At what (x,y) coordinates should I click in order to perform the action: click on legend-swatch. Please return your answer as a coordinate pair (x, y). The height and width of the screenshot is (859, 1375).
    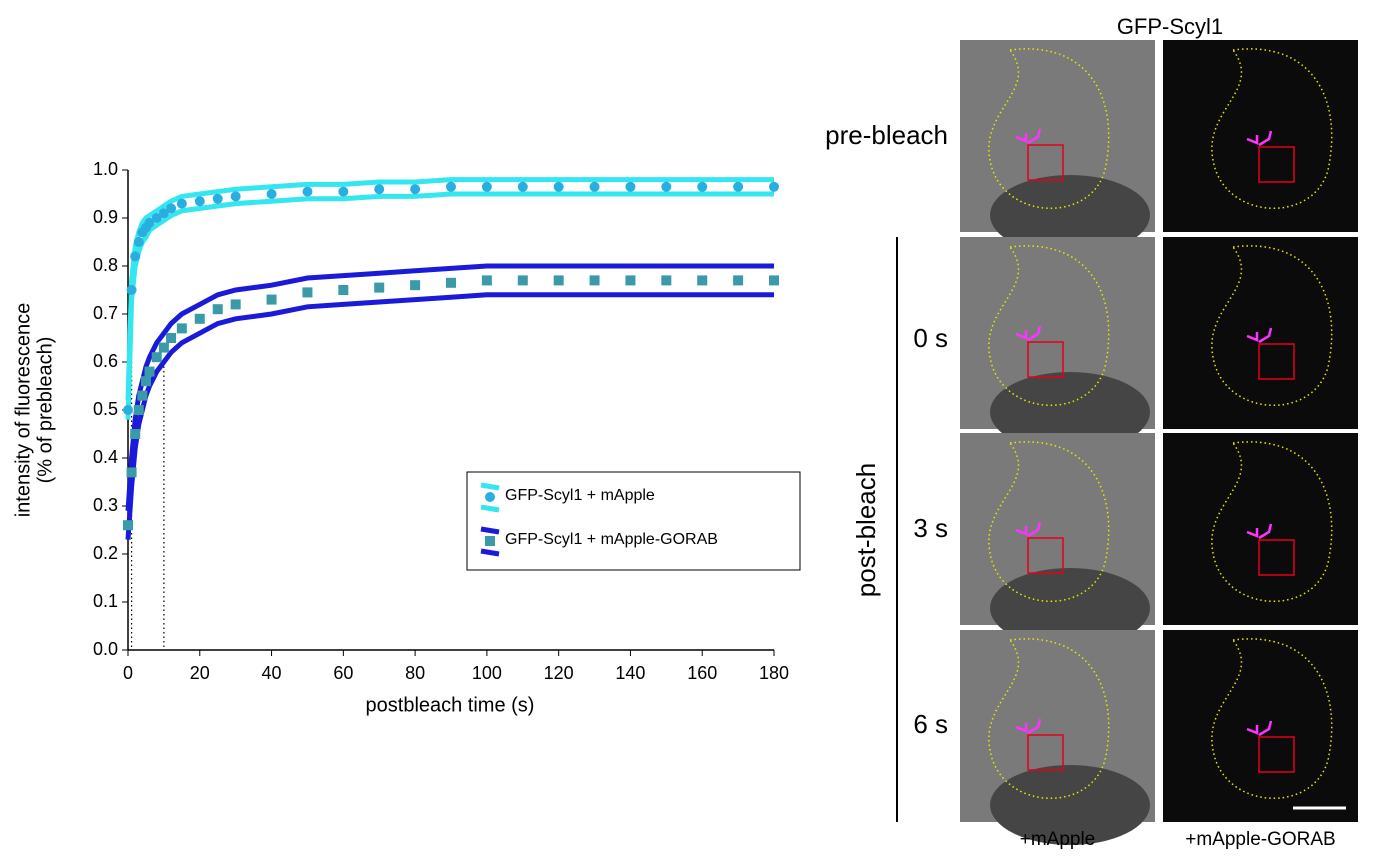
    Looking at the image, I should click on (490, 541).